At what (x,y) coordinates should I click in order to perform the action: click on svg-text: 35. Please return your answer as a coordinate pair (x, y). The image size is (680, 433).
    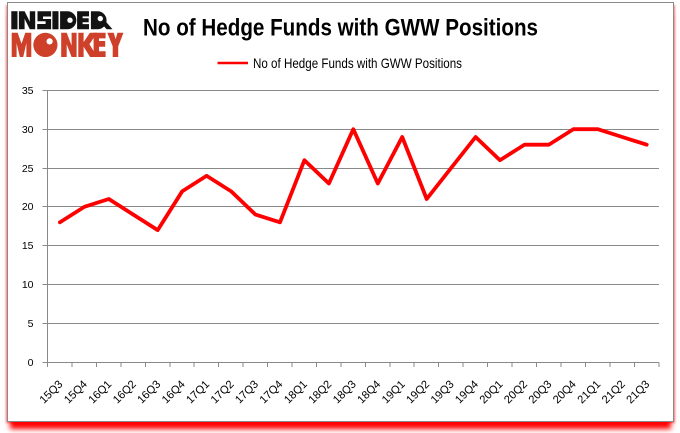
    Looking at the image, I should click on (28, 91).